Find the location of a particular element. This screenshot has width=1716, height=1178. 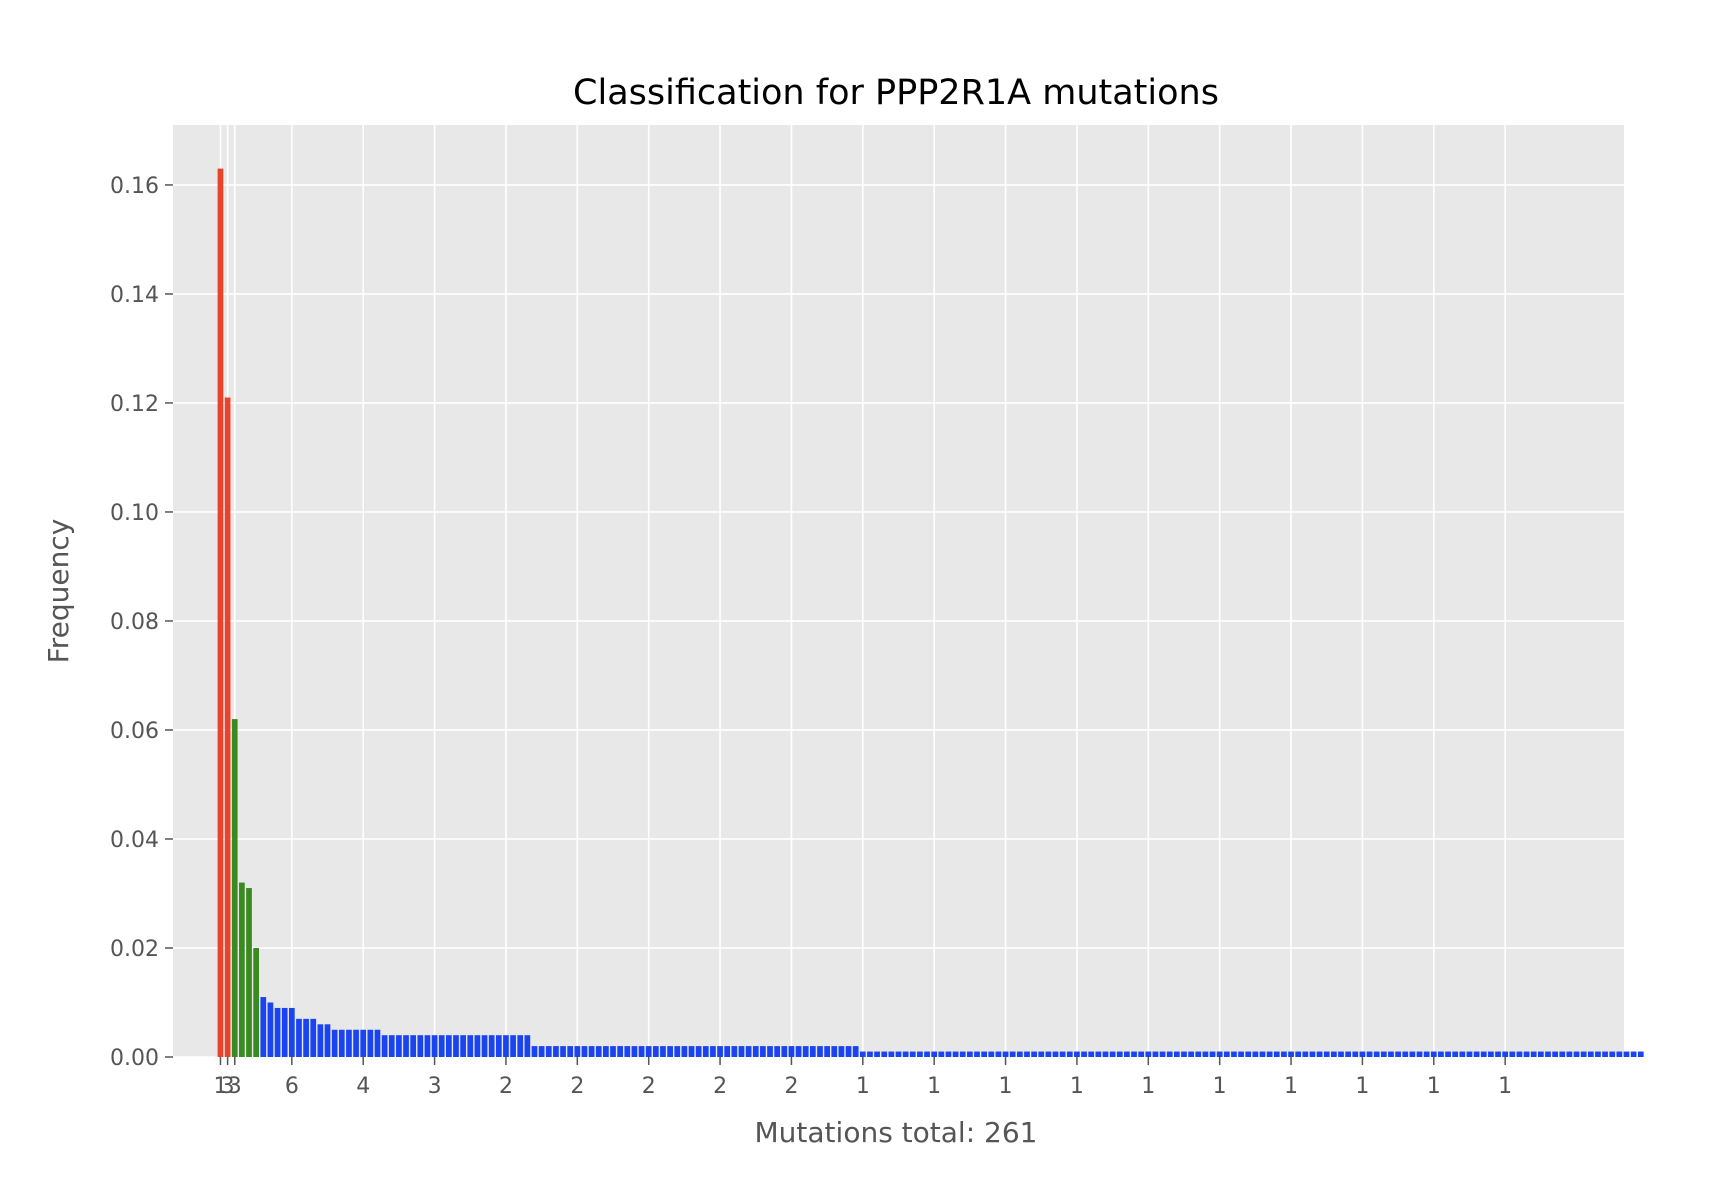

y-tick-label: 0.14 is located at coordinates (134, 295).